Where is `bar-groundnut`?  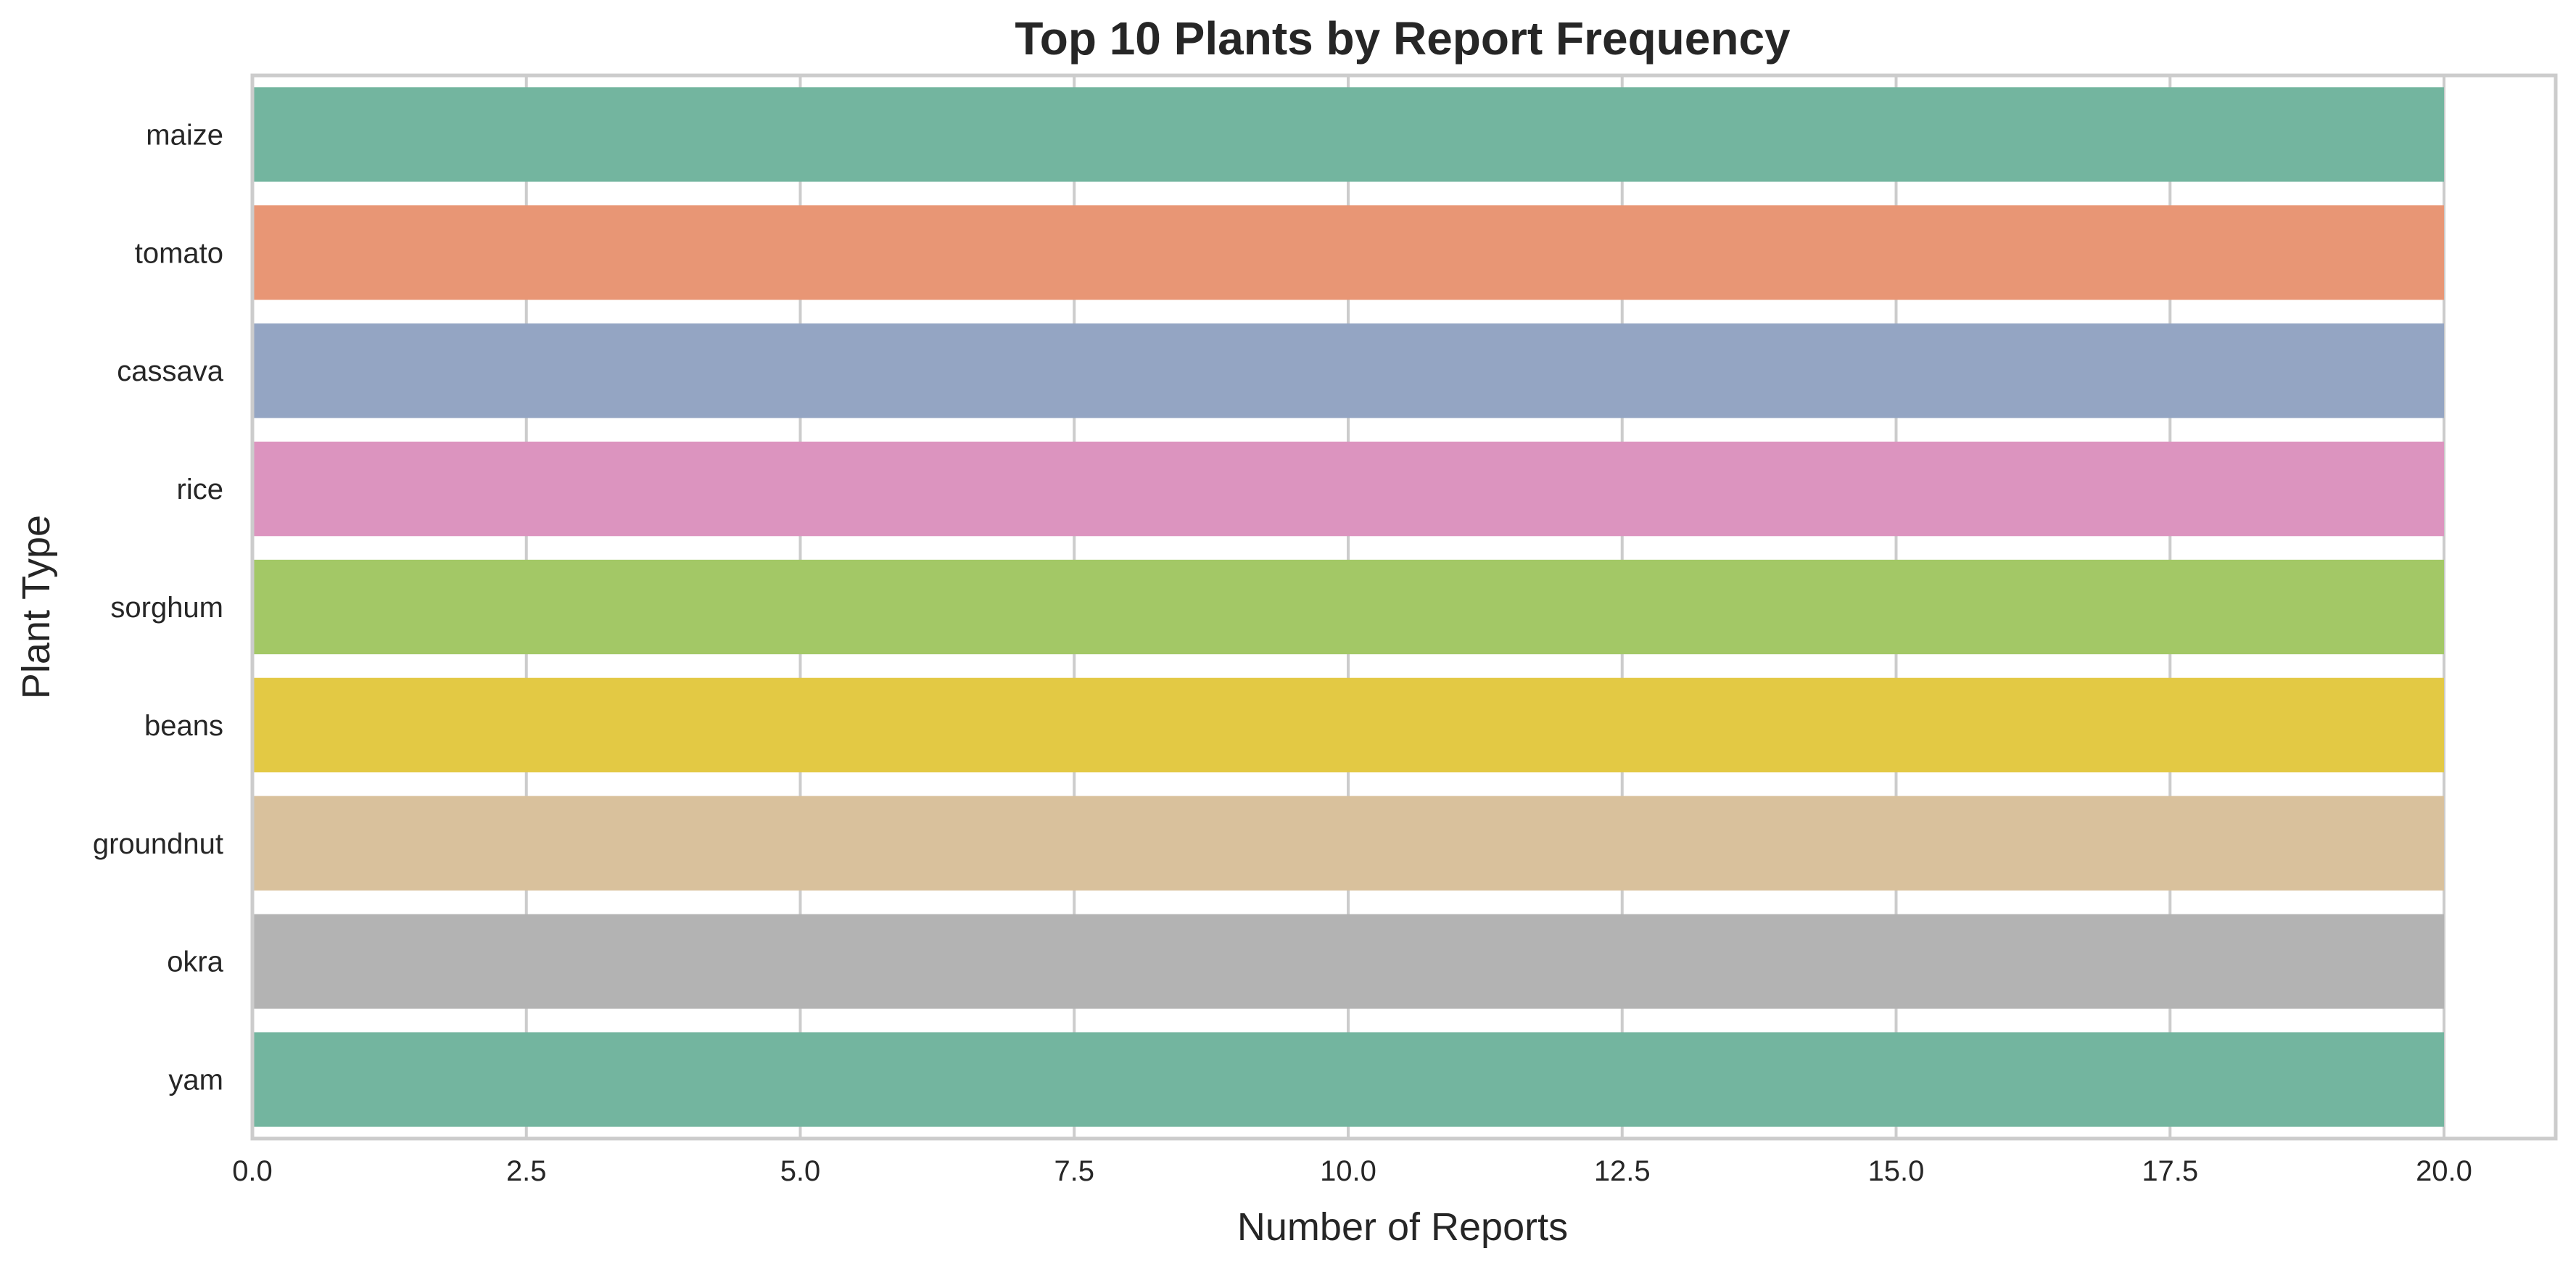 bar-groundnut is located at coordinates (1348, 843).